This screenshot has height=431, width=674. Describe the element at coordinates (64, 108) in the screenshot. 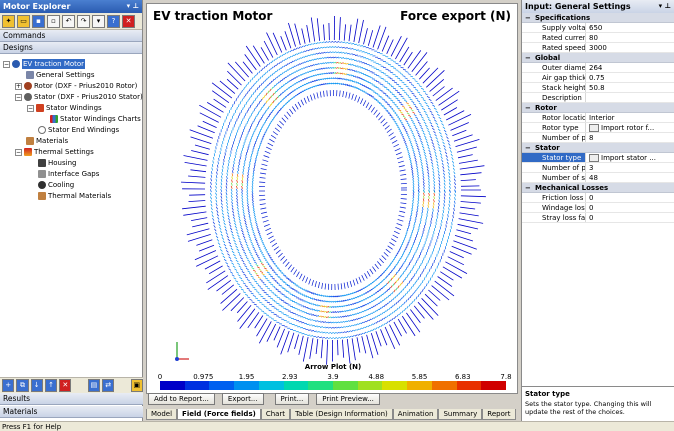

I see `tree-node-stator-windings: − Stator Windings` at that location.